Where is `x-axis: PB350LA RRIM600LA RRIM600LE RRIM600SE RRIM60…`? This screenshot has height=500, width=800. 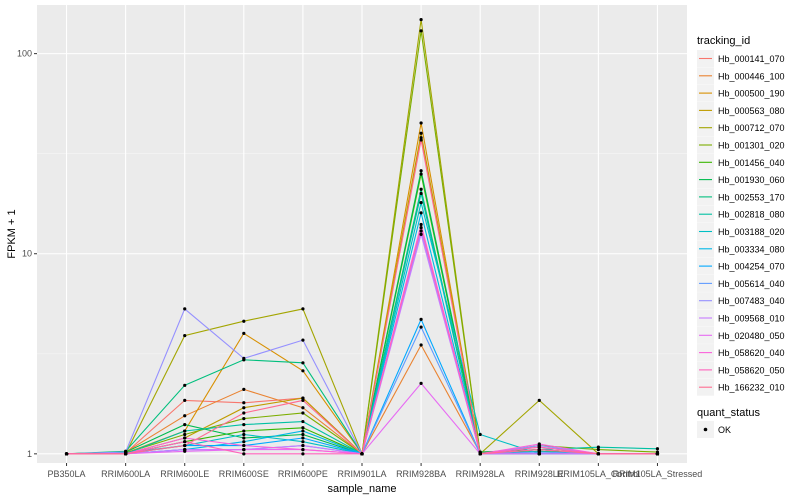
x-axis: PB350LA RRIM600LA RRIM600LE RRIM600SE RRIM60… is located at coordinates (375, 471).